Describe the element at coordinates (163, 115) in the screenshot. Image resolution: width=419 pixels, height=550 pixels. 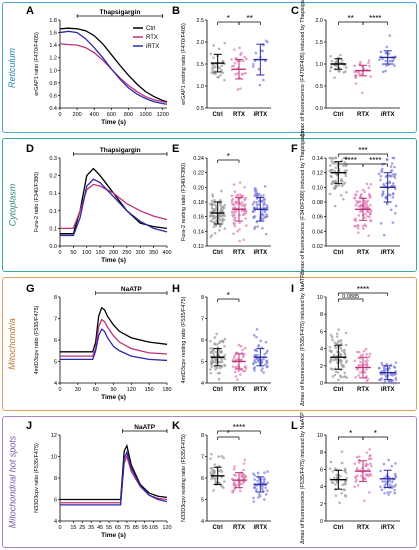
I see `x-tick-label: 1200` at that location.